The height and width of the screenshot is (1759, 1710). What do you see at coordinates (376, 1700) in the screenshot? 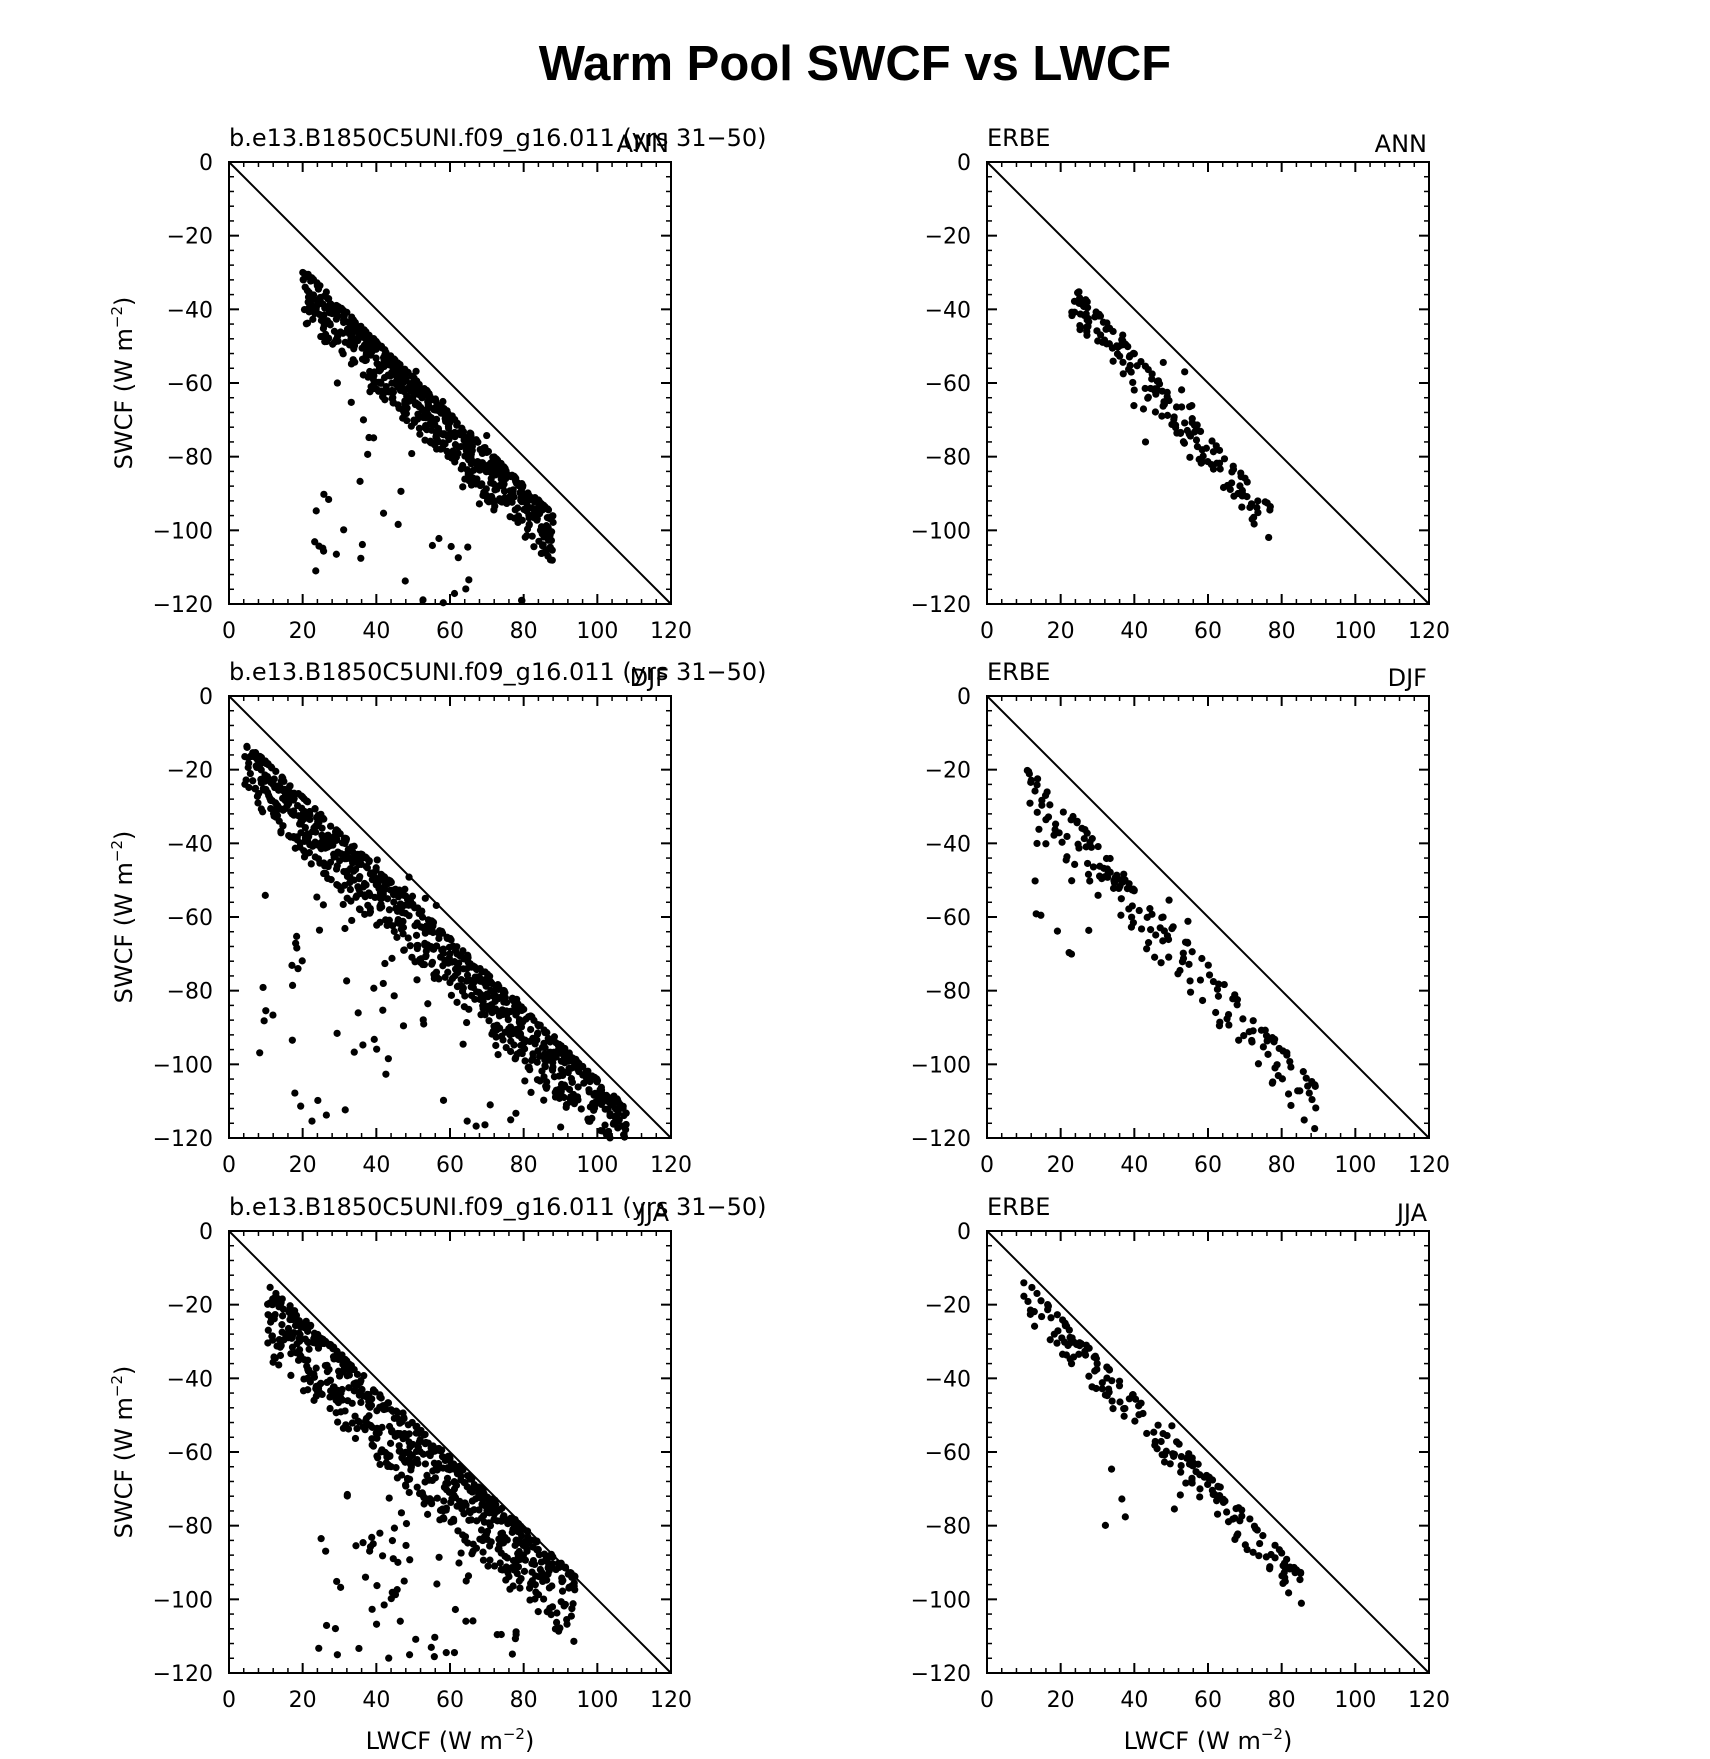
I see `x-tick-label: 40` at bounding box center [376, 1700].